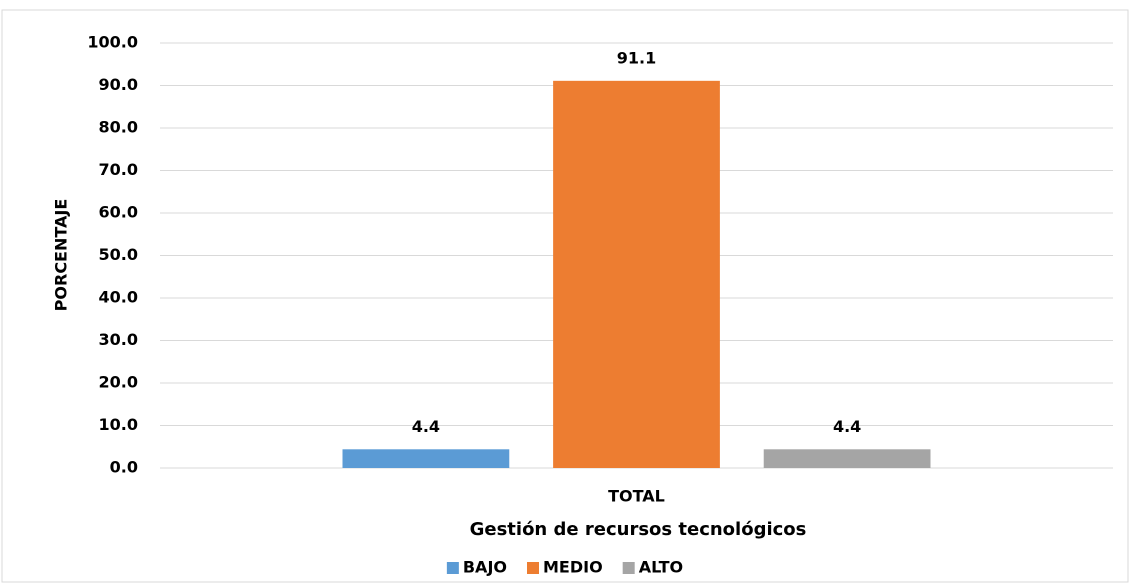 The image size is (1131, 584). I want to click on x-axis-title: Gestión de recursos tecnológicos, so click(638, 529).